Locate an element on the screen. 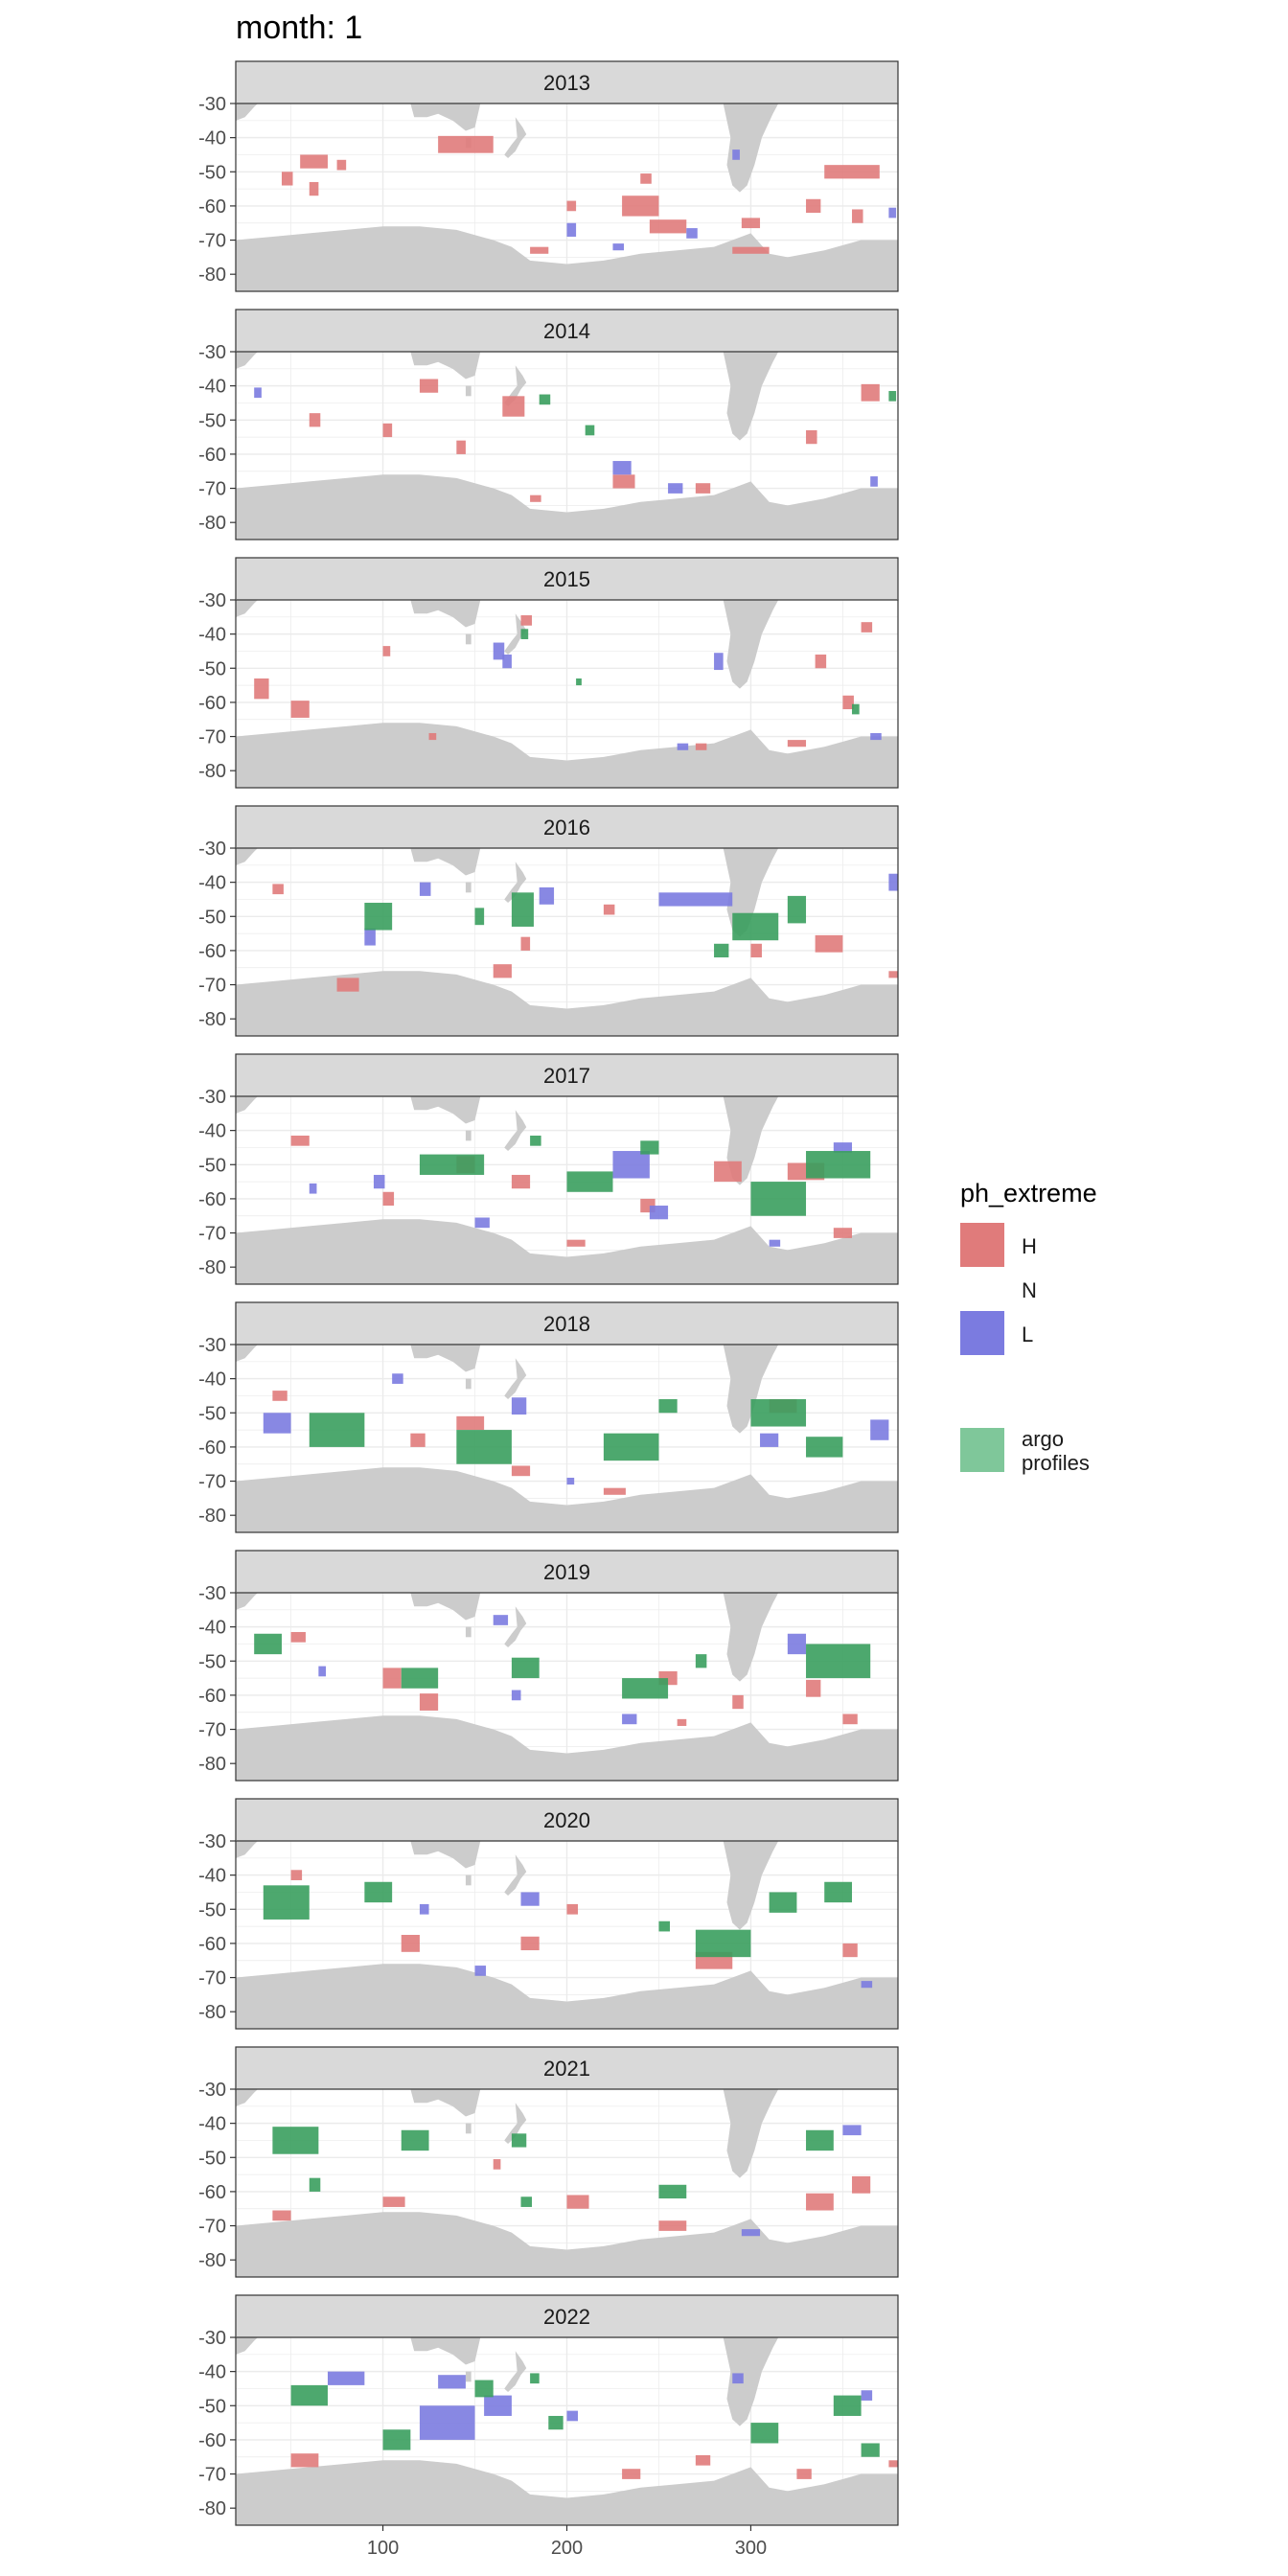 Image resolution: width=1288 pixels, height=2576 pixels. facet-strip-label: 2018 is located at coordinates (566, 1324).